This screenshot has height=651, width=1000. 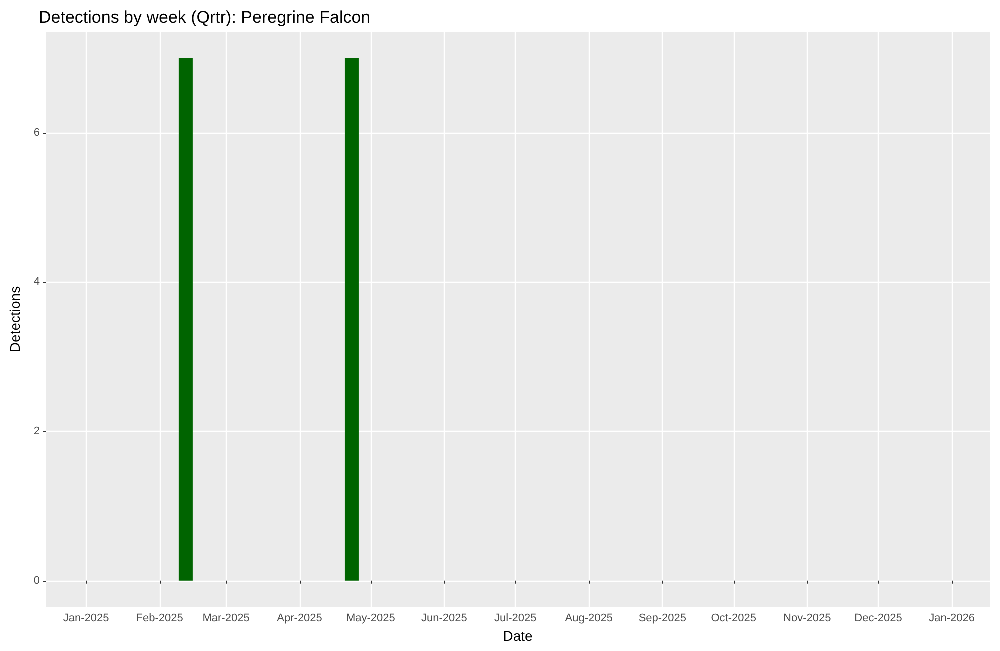 I want to click on x-tick-label: Jan-2026, so click(x=952, y=618).